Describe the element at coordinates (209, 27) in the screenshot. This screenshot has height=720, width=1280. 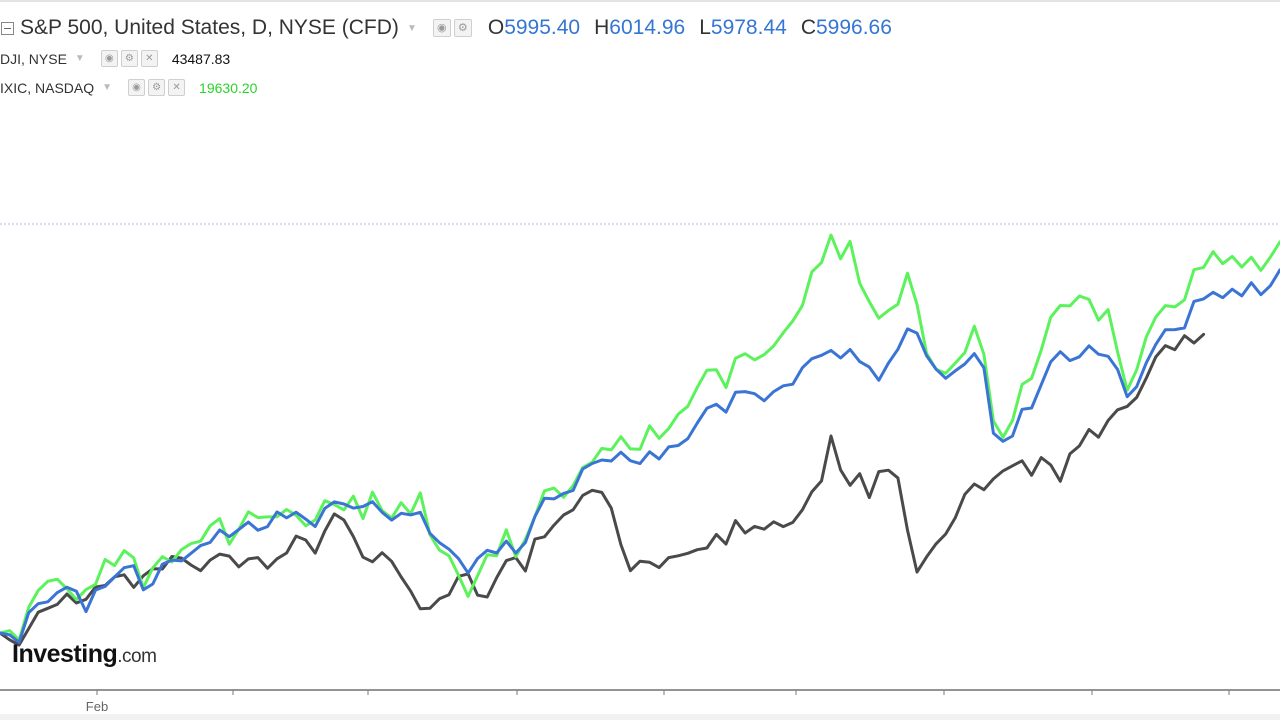
I see `legend-title-sp500: S&P 500, United States, D, NYSE (CFD)` at that location.